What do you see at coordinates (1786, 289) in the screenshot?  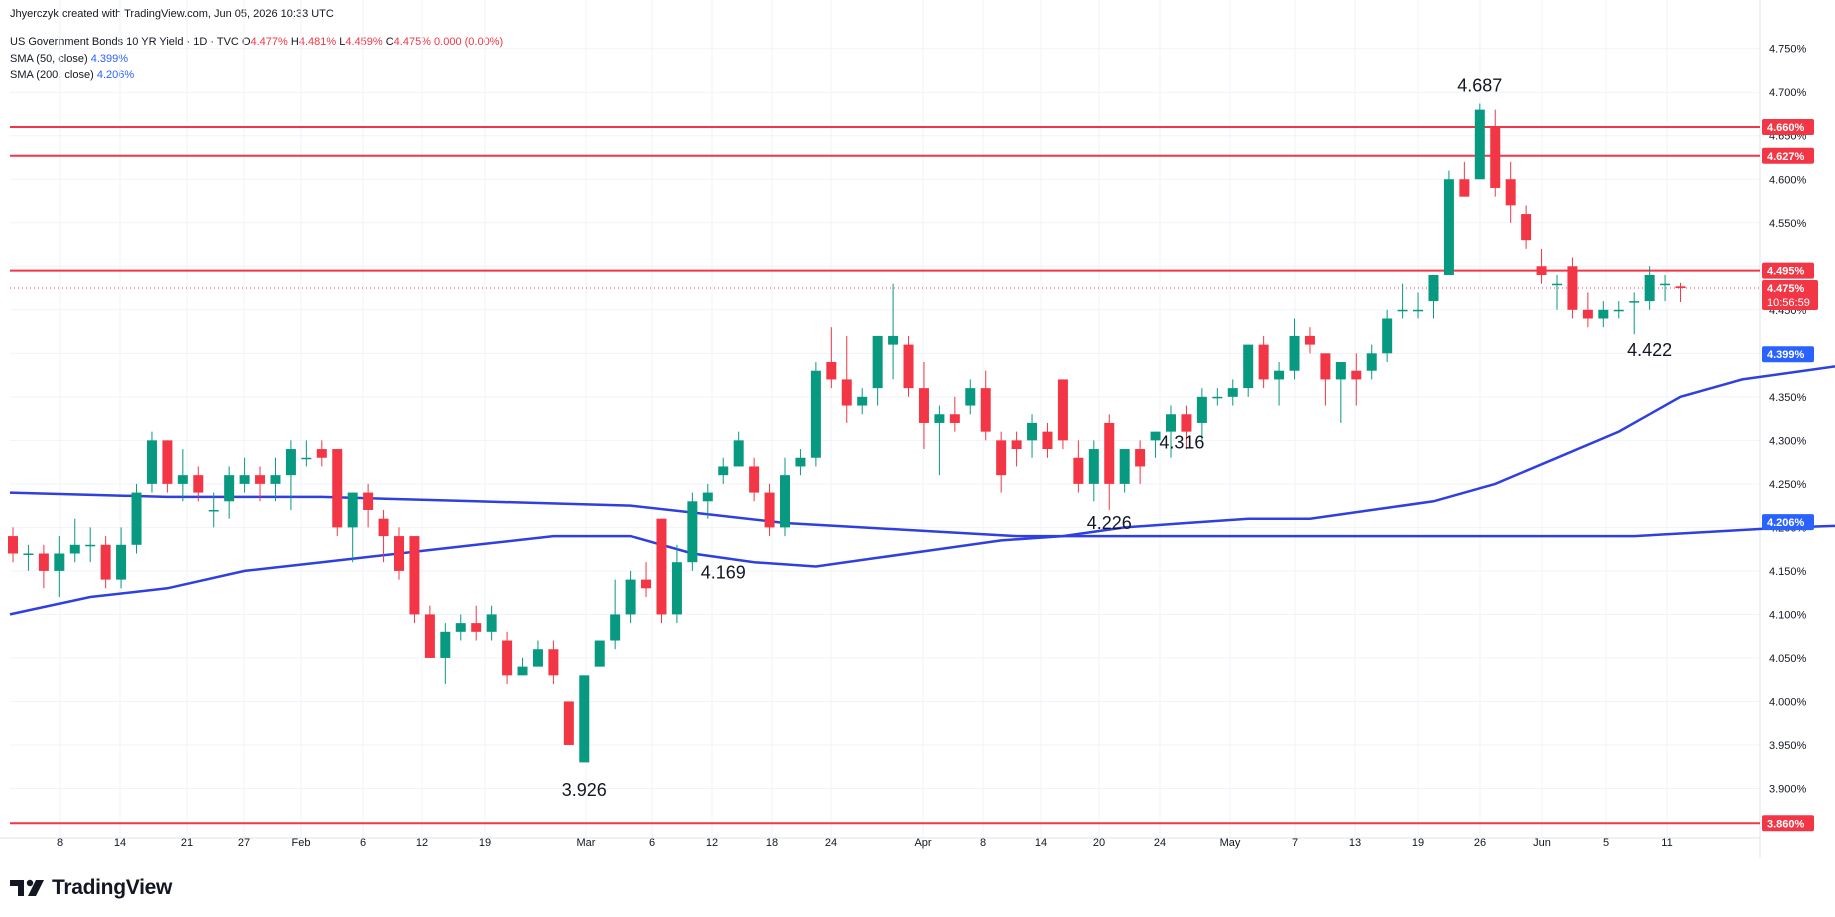 I see `last-price-label: 4.475%` at bounding box center [1786, 289].